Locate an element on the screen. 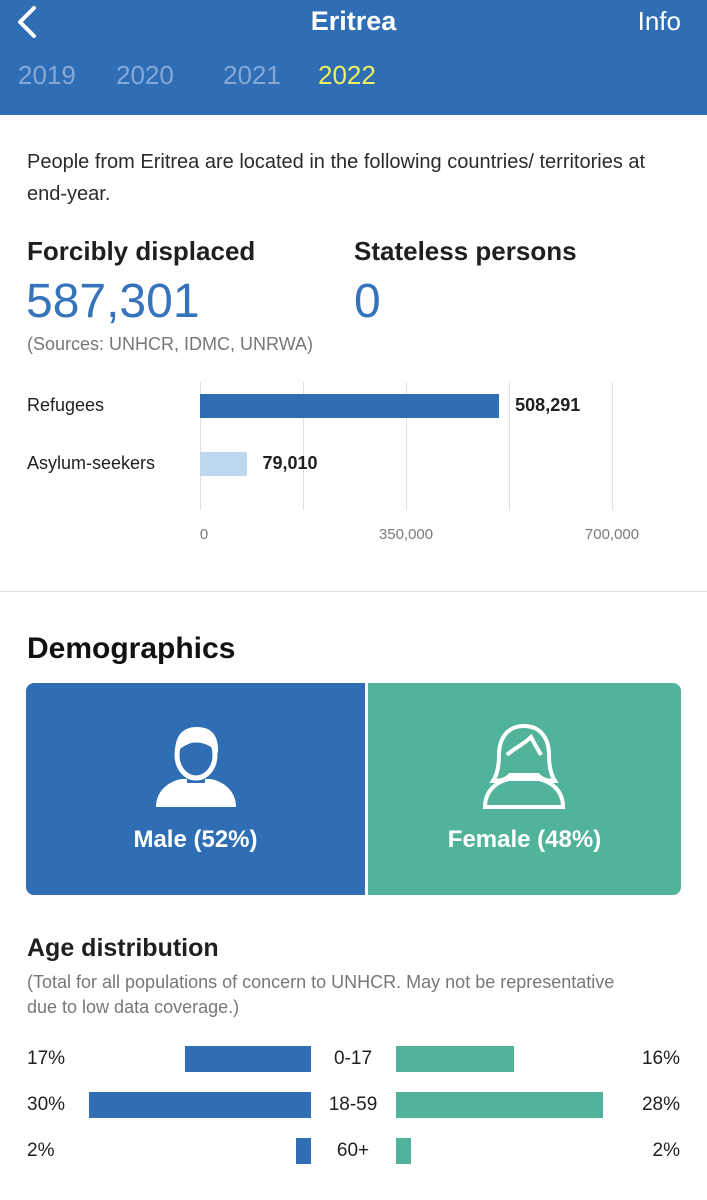 The width and height of the screenshot is (707, 1200). tab-2022: 2022 is located at coordinates (347, 75).